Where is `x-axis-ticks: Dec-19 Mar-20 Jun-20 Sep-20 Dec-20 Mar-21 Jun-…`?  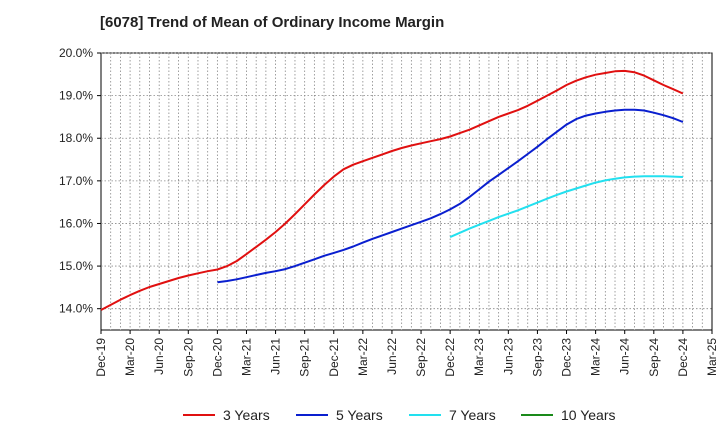 x-axis-ticks: Dec-19 Mar-20 Jun-20 Sep-20 Dec-20 Mar-21 Jun-… is located at coordinates (406, 353).